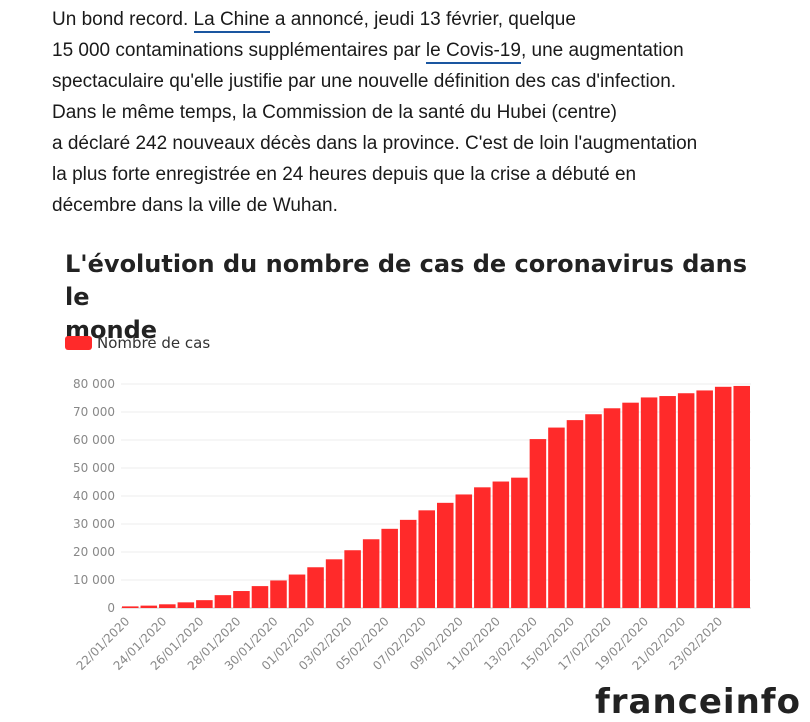 The image size is (810, 722). What do you see at coordinates (123, 19) in the screenshot?
I see `article-text-segment: Un bond record.` at bounding box center [123, 19].